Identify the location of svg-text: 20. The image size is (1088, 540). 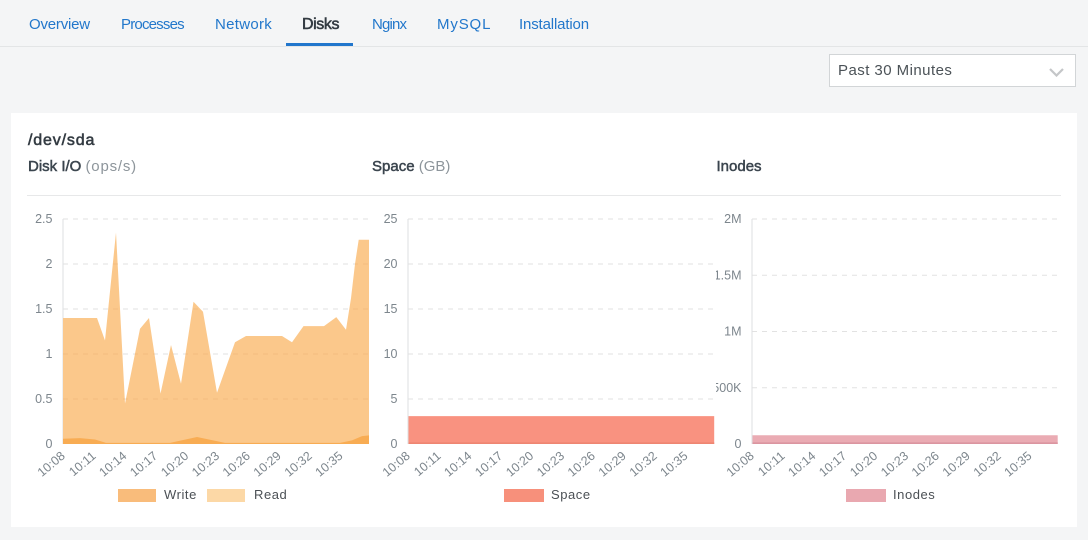
(390, 264).